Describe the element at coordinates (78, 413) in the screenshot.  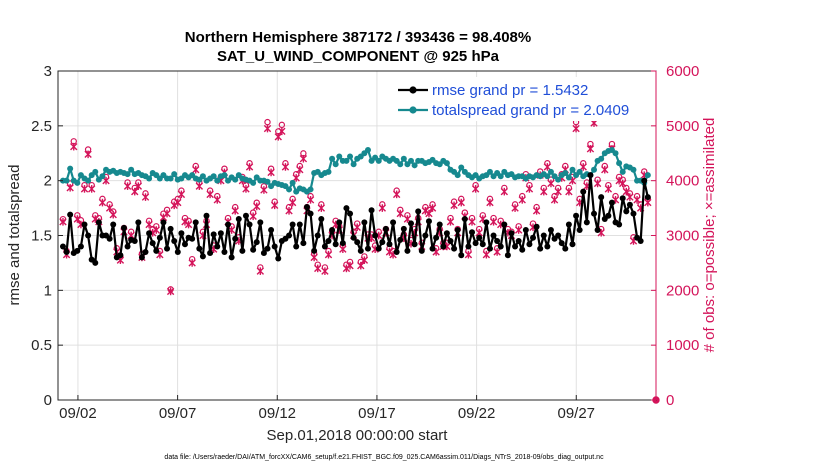
I see `x-tick-label: 09/02` at that location.